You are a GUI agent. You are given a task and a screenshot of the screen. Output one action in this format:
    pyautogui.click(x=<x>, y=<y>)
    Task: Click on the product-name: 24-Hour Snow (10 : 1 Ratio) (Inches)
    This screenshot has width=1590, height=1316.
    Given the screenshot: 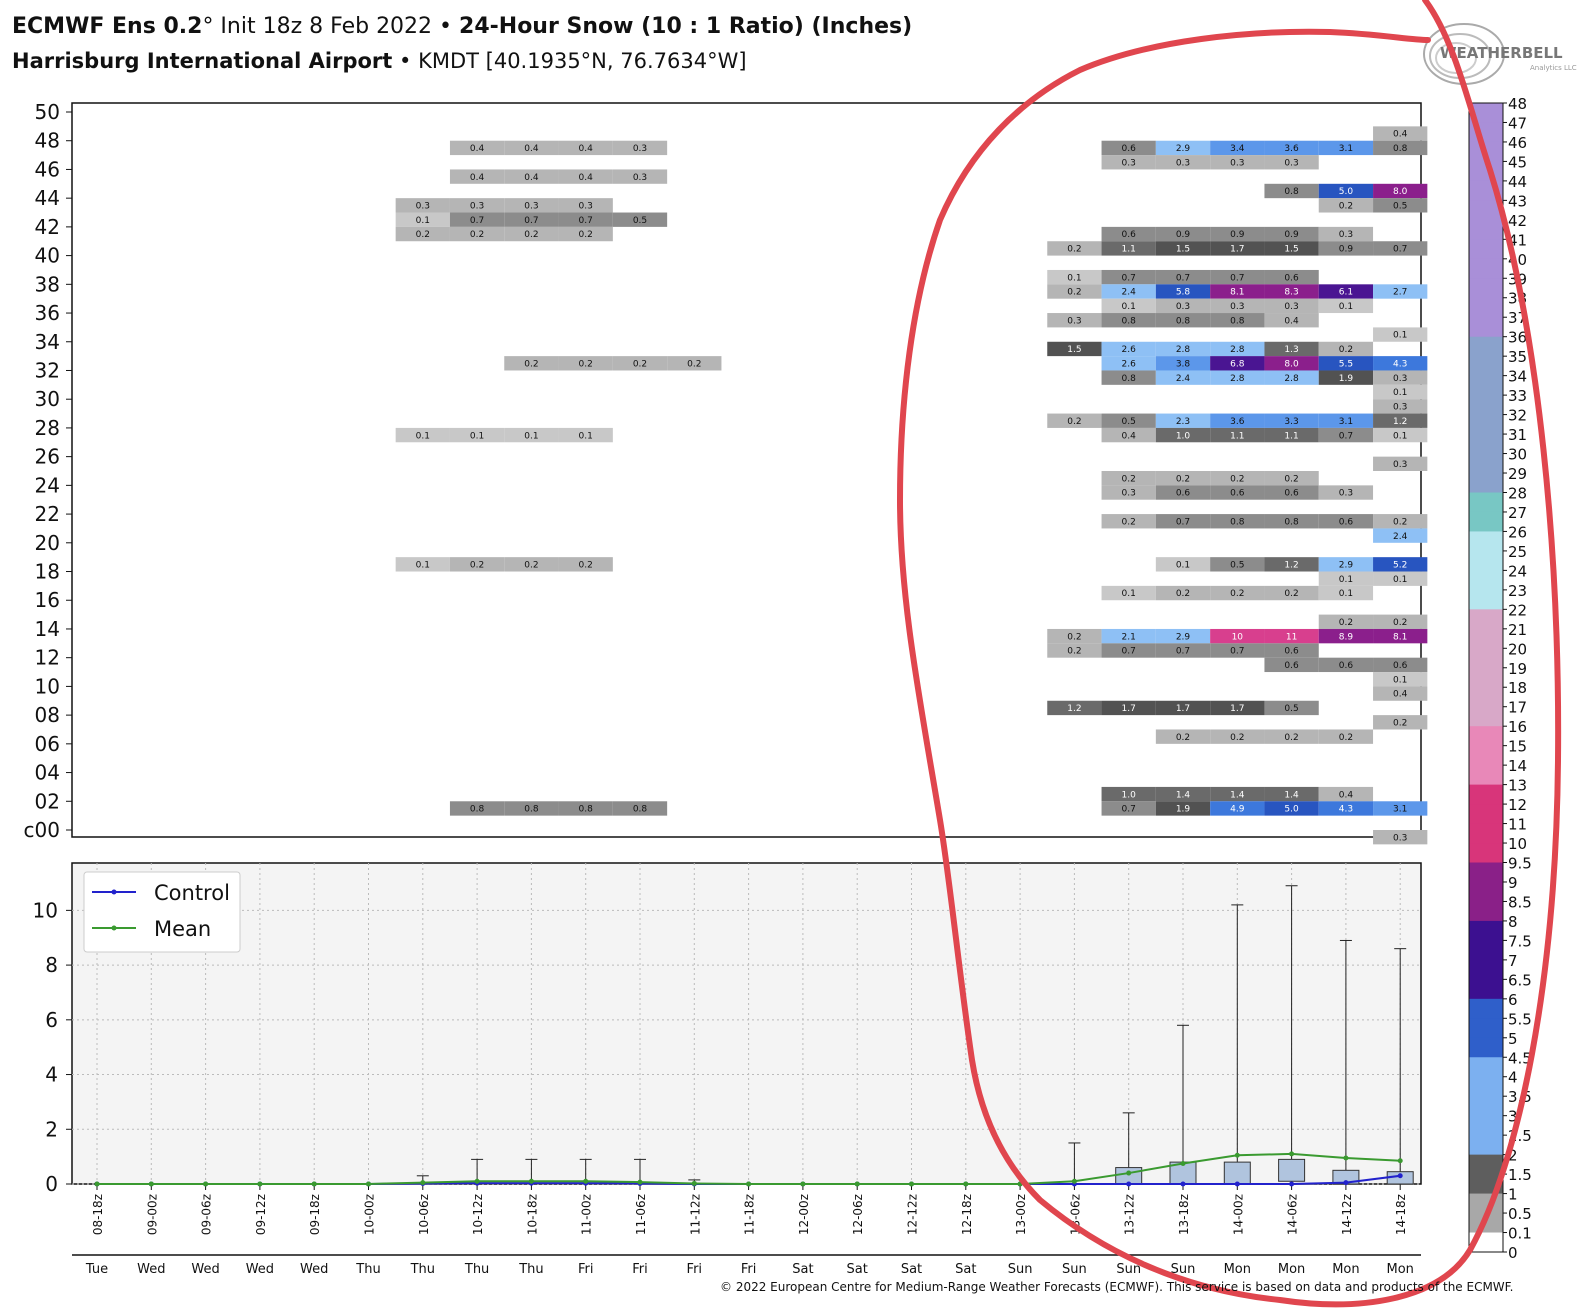 What is the action you would take?
    pyautogui.click(x=686, y=26)
    